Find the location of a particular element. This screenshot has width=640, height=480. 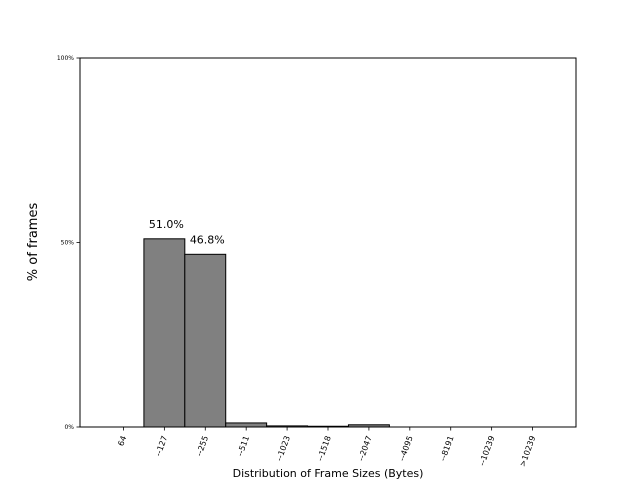

y-axis-label: % of frames is located at coordinates (33, 242).